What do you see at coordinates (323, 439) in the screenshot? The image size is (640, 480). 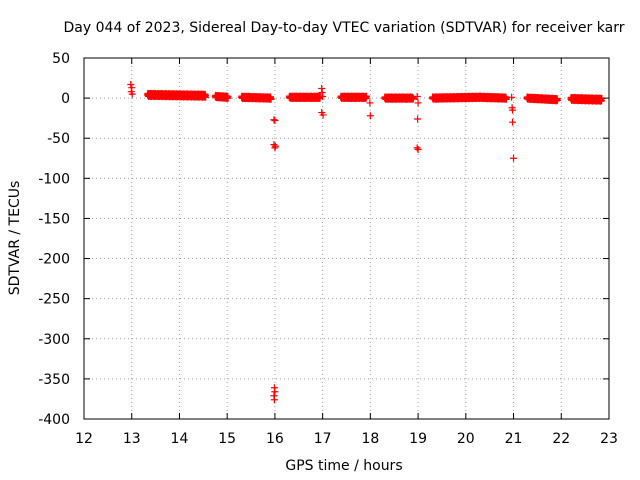 I see `x-tick-label: 17` at bounding box center [323, 439].